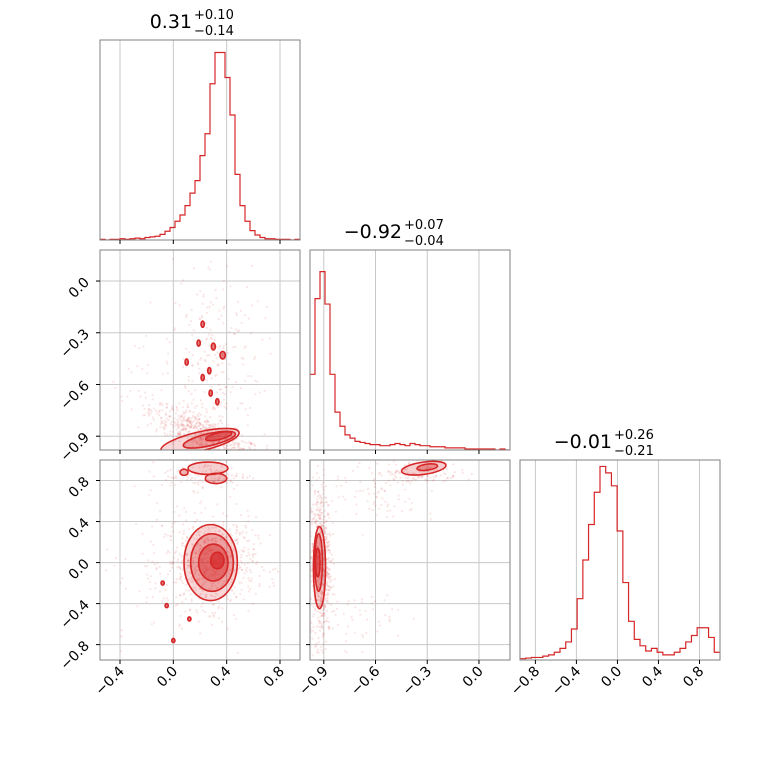 The width and height of the screenshot is (760, 760). I want to click on density-contour, so click(203, 324).